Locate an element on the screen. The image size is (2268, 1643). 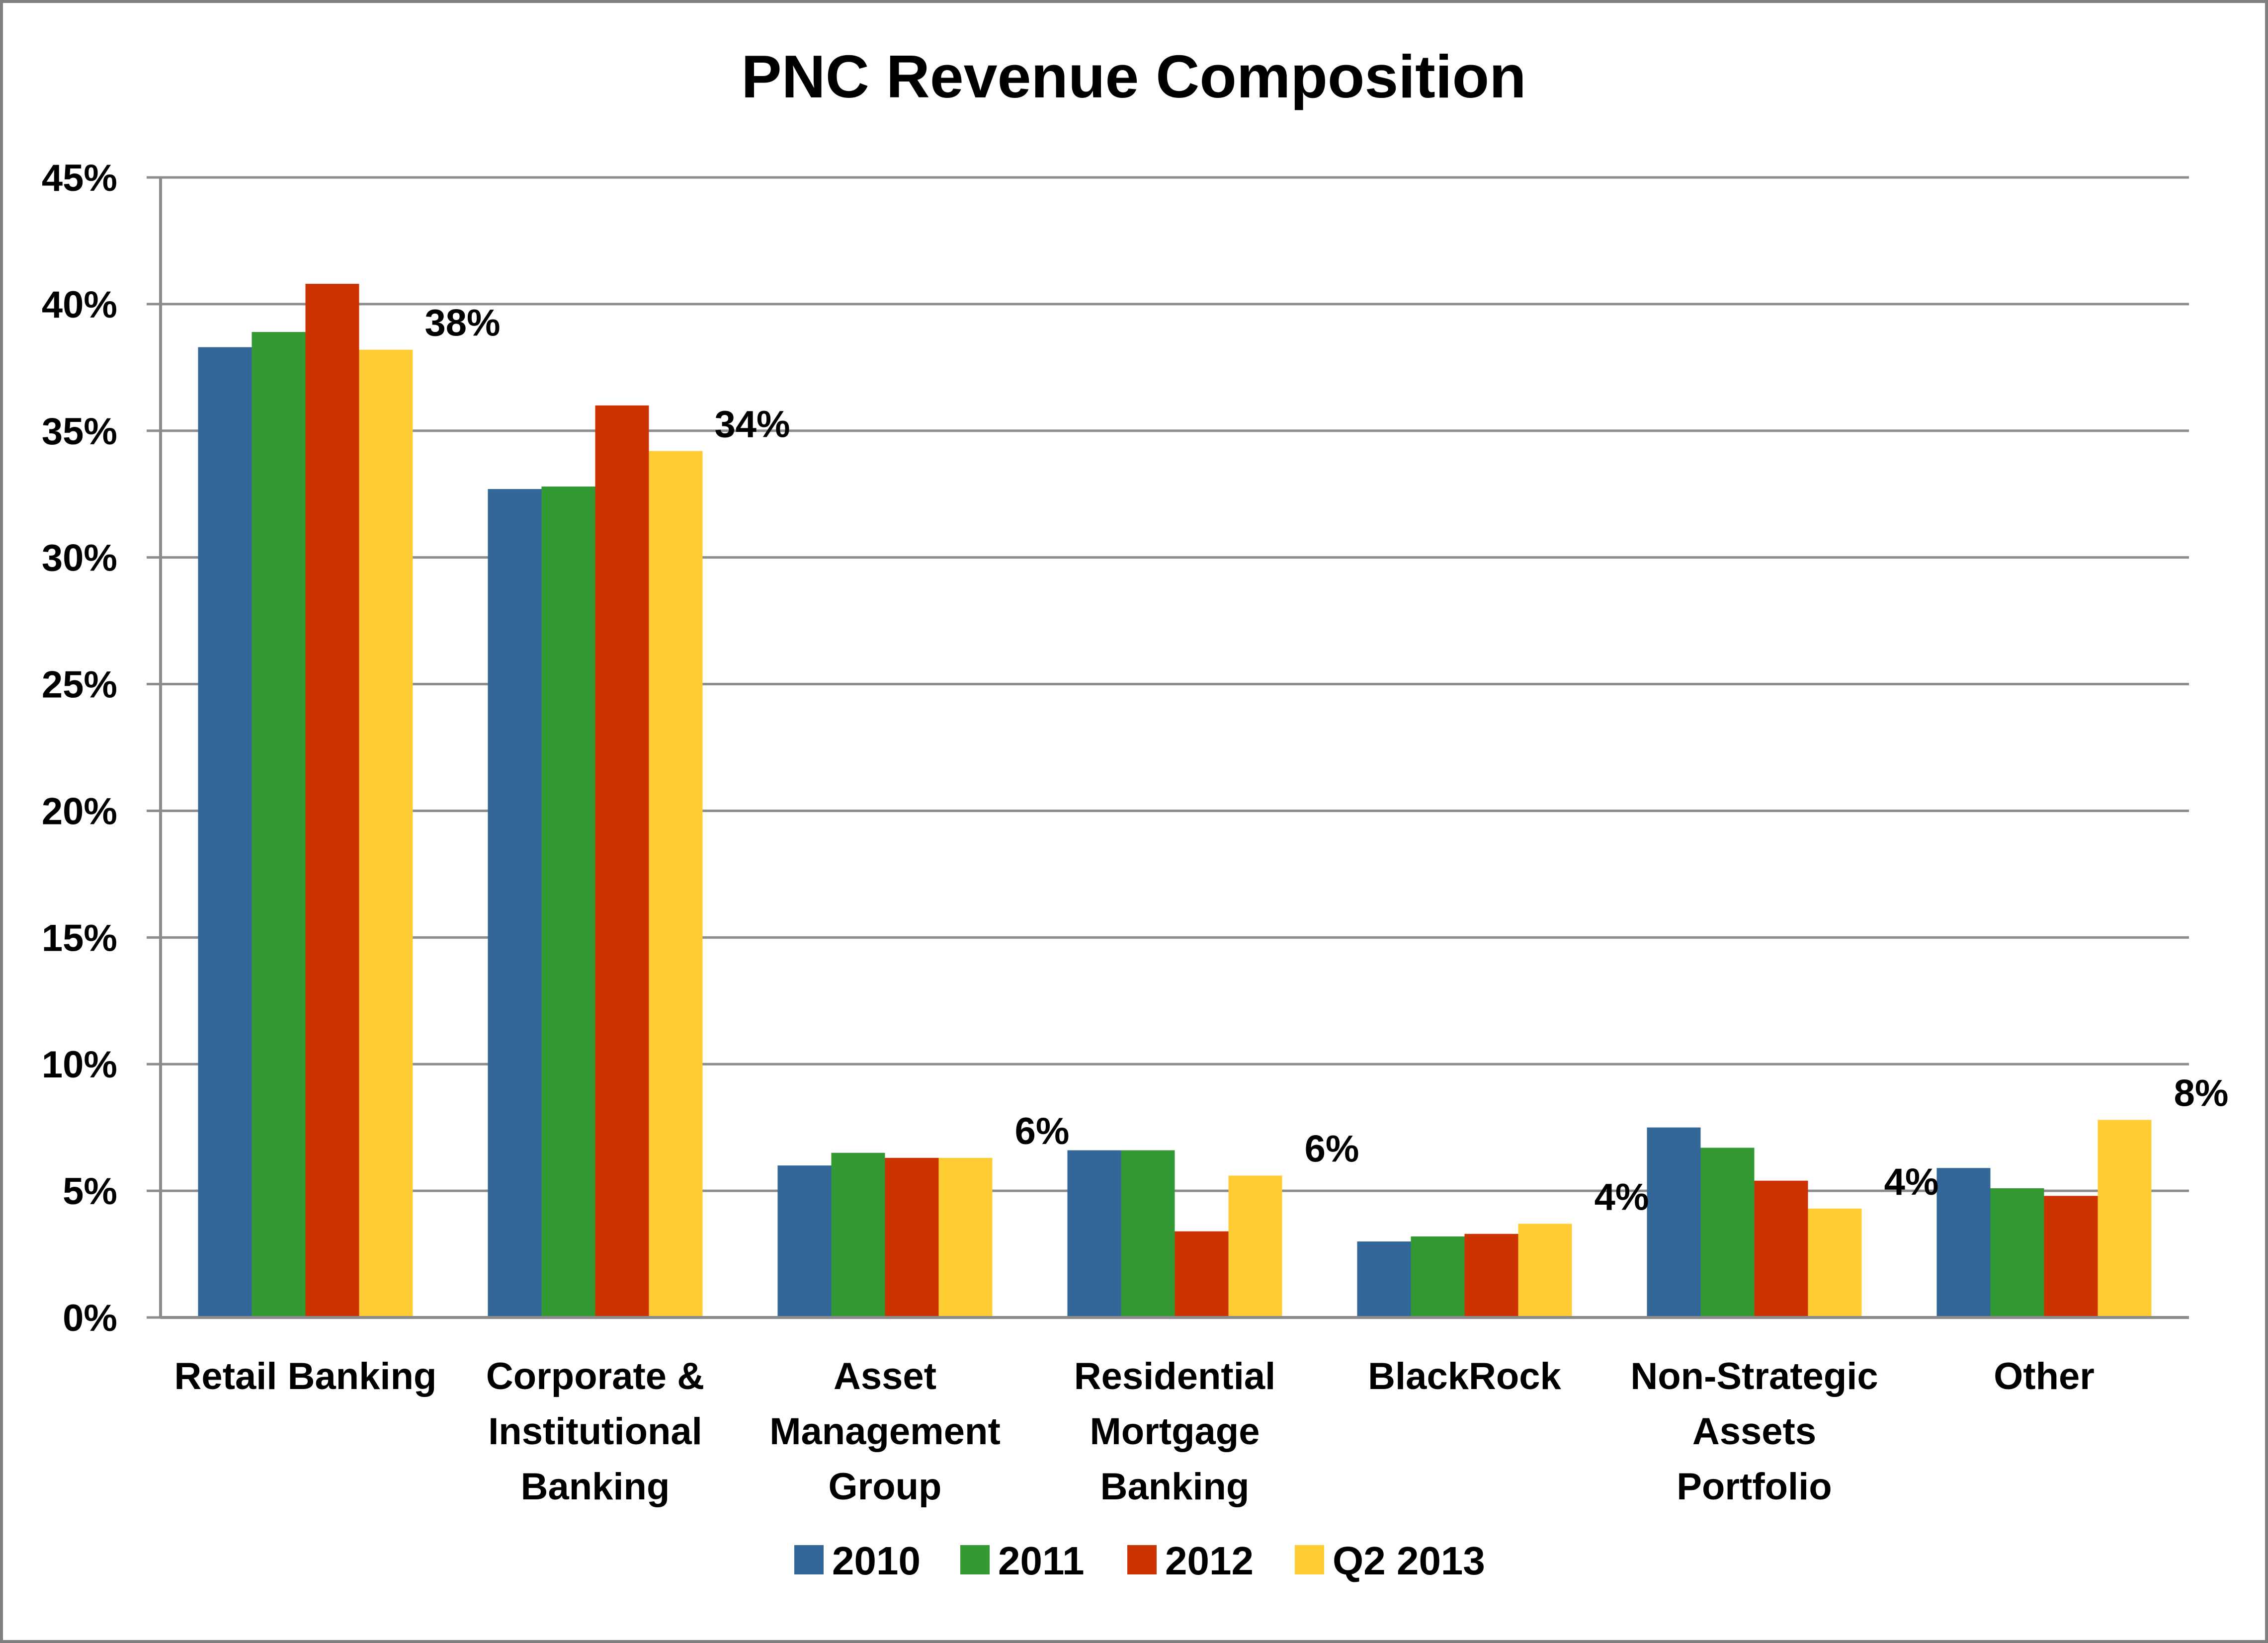
y-tick-label: 40% is located at coordinates (79, 305).